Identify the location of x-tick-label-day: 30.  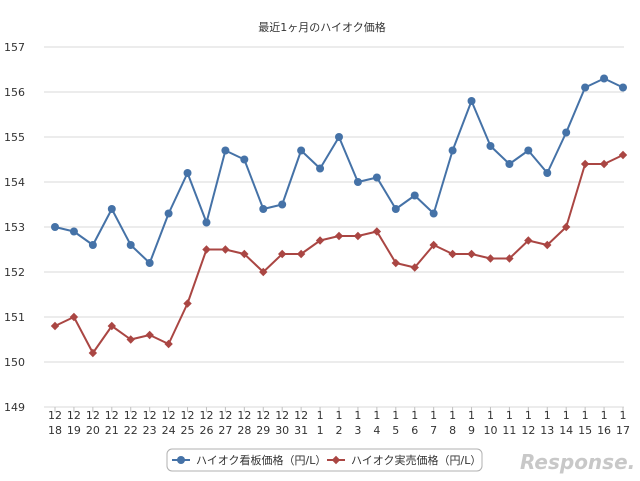
(282, 430).